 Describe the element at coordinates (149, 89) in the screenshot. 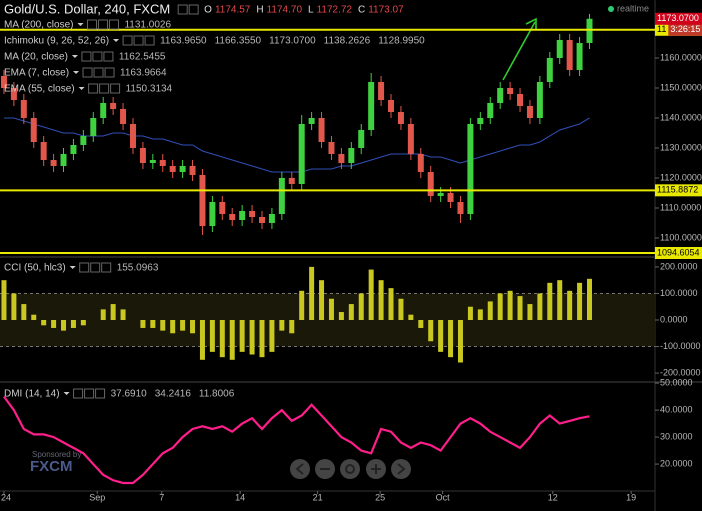

I see `indicator-value: 1150.3134` at that location.